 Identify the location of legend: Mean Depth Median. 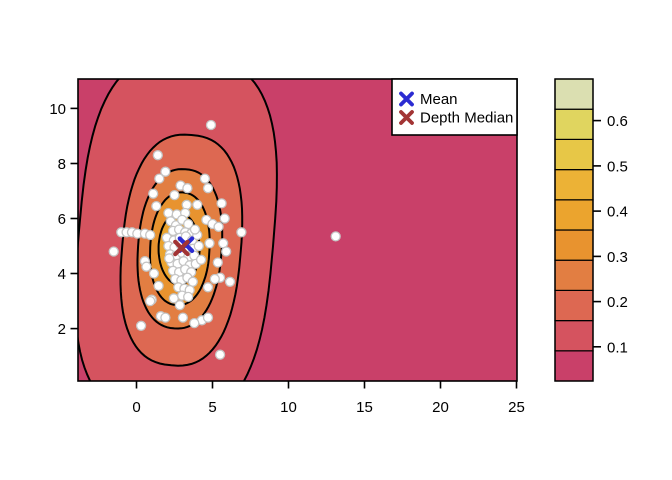
(454, 107).